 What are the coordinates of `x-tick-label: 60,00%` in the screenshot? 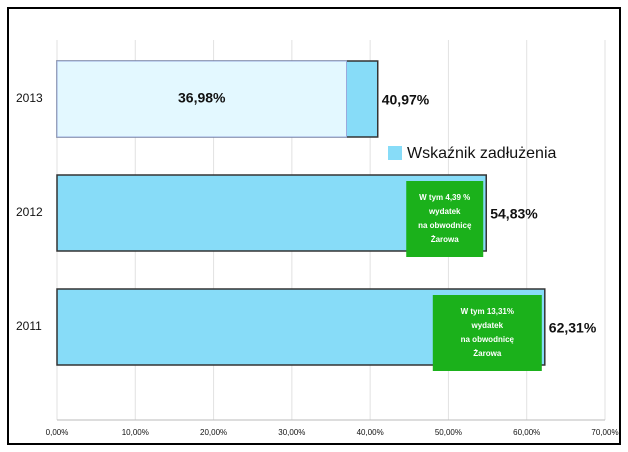 It's located at (526, 432).